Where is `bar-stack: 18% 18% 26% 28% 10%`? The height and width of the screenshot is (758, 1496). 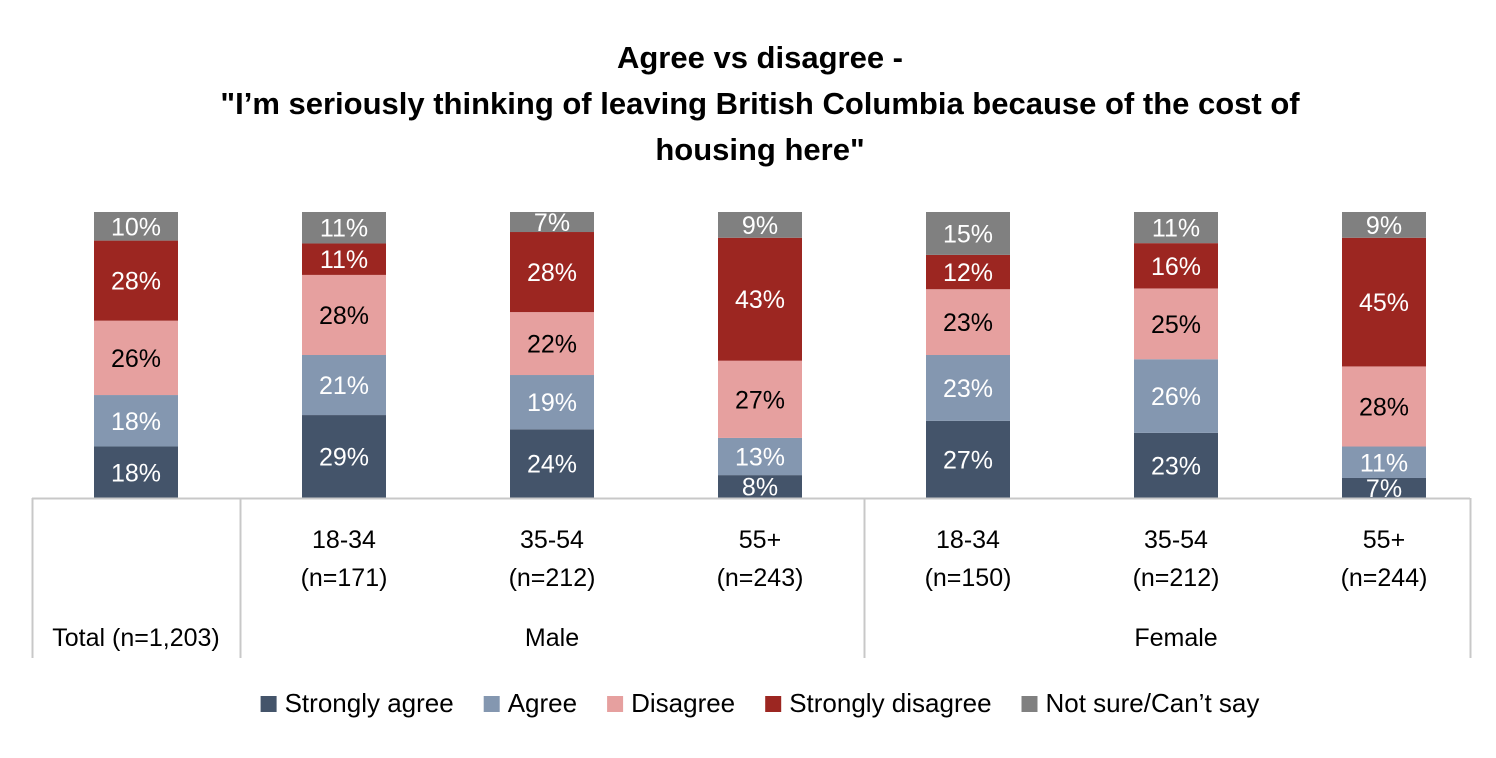
bar-stack: 18% 18% 26% 28% 10% is located at coordinates (136, 355).